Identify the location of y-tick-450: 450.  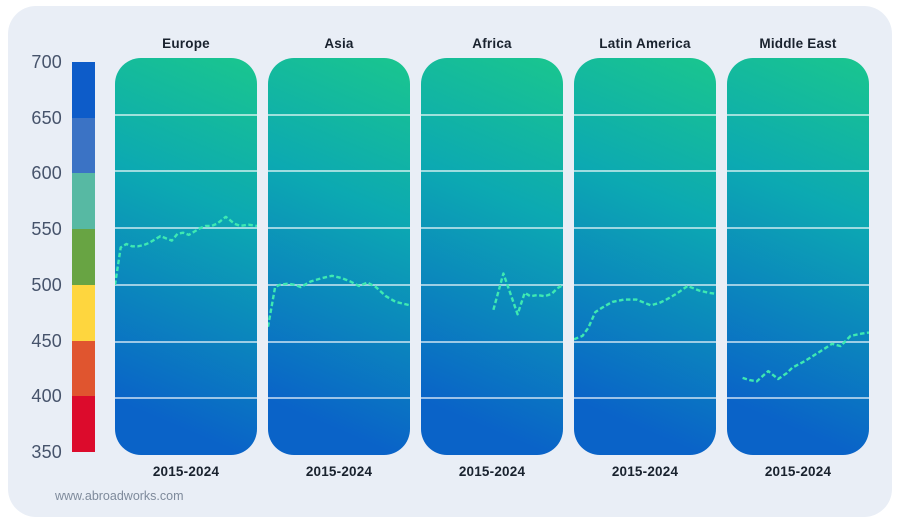
(46, 340).